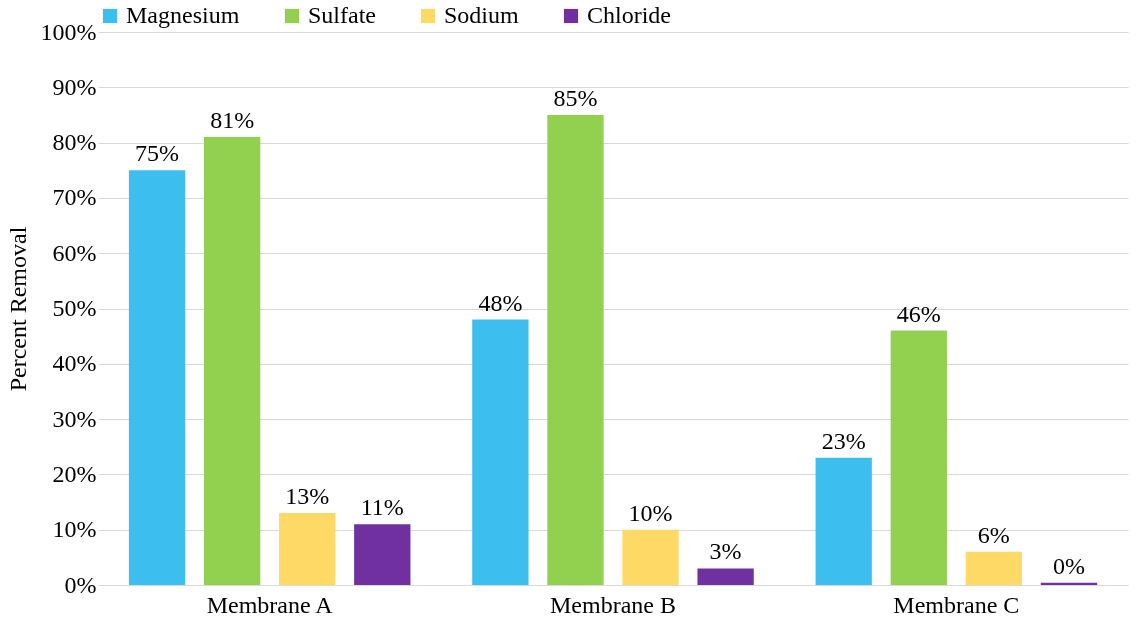 The height and width of the screenshot is (633, 1147). What do you see at coordinates (843, 440) in the screenshot?
I see `data-label: 23%` at bounding box center [843, 440].